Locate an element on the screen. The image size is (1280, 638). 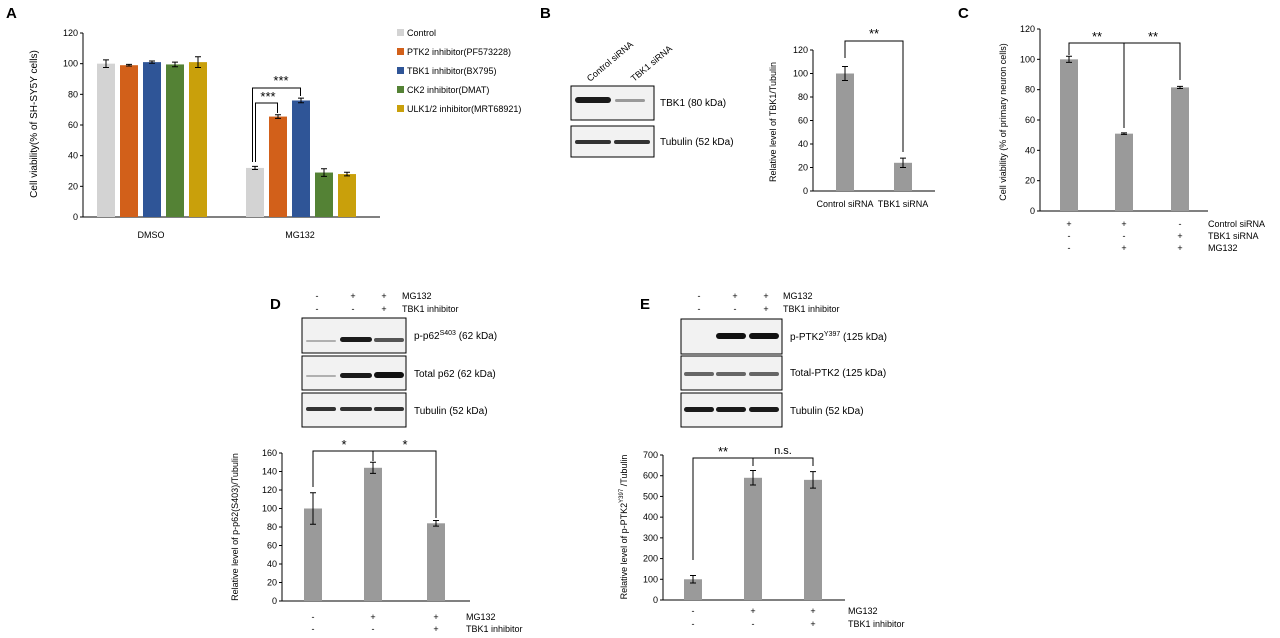
legend-label: CK2 inhibitor(DMAT) is located at coordinates (448, 90).